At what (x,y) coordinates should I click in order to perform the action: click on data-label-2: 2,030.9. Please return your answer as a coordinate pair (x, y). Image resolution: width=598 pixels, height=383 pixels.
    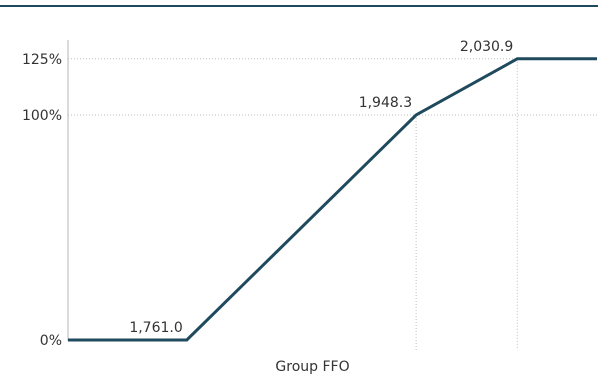
    Looking at the image, I should click on (486, 47).